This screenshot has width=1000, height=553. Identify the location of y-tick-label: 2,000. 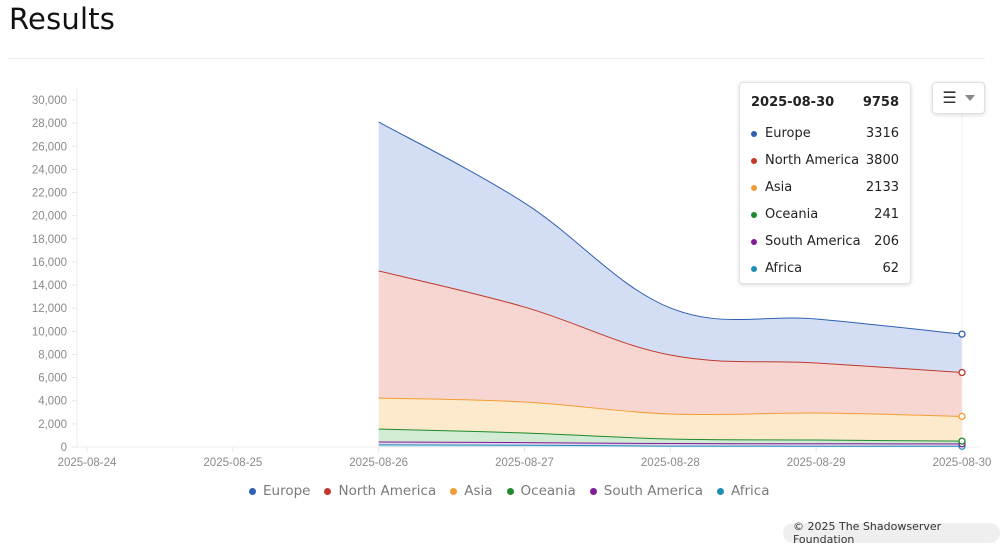
(52, 425).